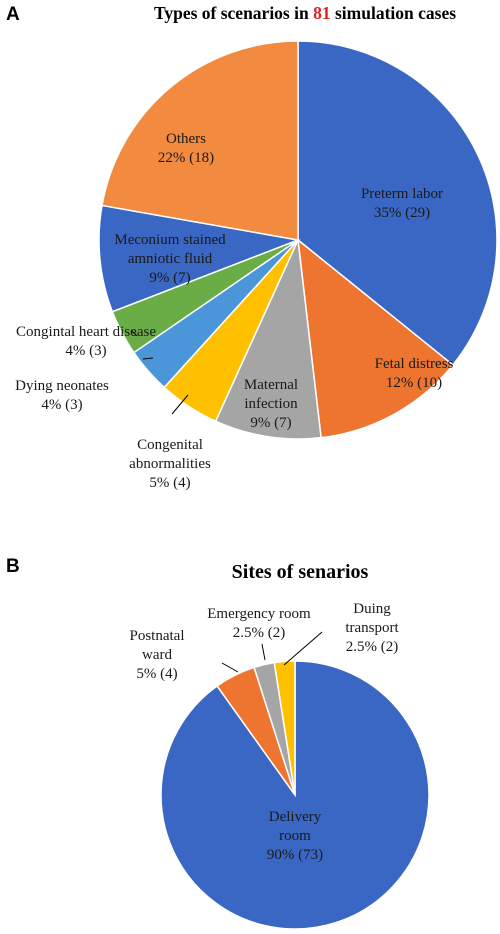  What do you see at coordinates (170, 445) in the screenshot?
I see `chart-a-label-line: Congenital` at bounding box center [170, 445].